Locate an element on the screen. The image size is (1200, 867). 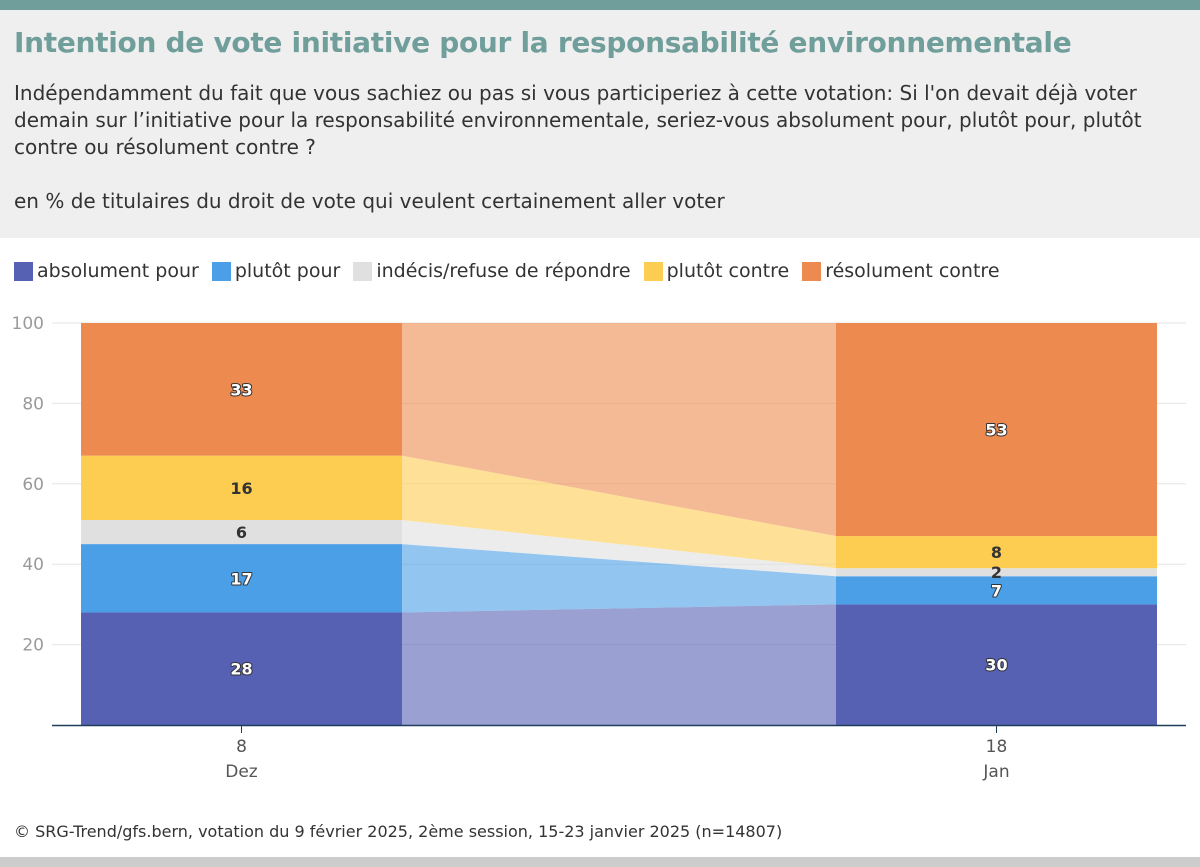
y-tick-label: 40 is located at coordinates (33, 565).